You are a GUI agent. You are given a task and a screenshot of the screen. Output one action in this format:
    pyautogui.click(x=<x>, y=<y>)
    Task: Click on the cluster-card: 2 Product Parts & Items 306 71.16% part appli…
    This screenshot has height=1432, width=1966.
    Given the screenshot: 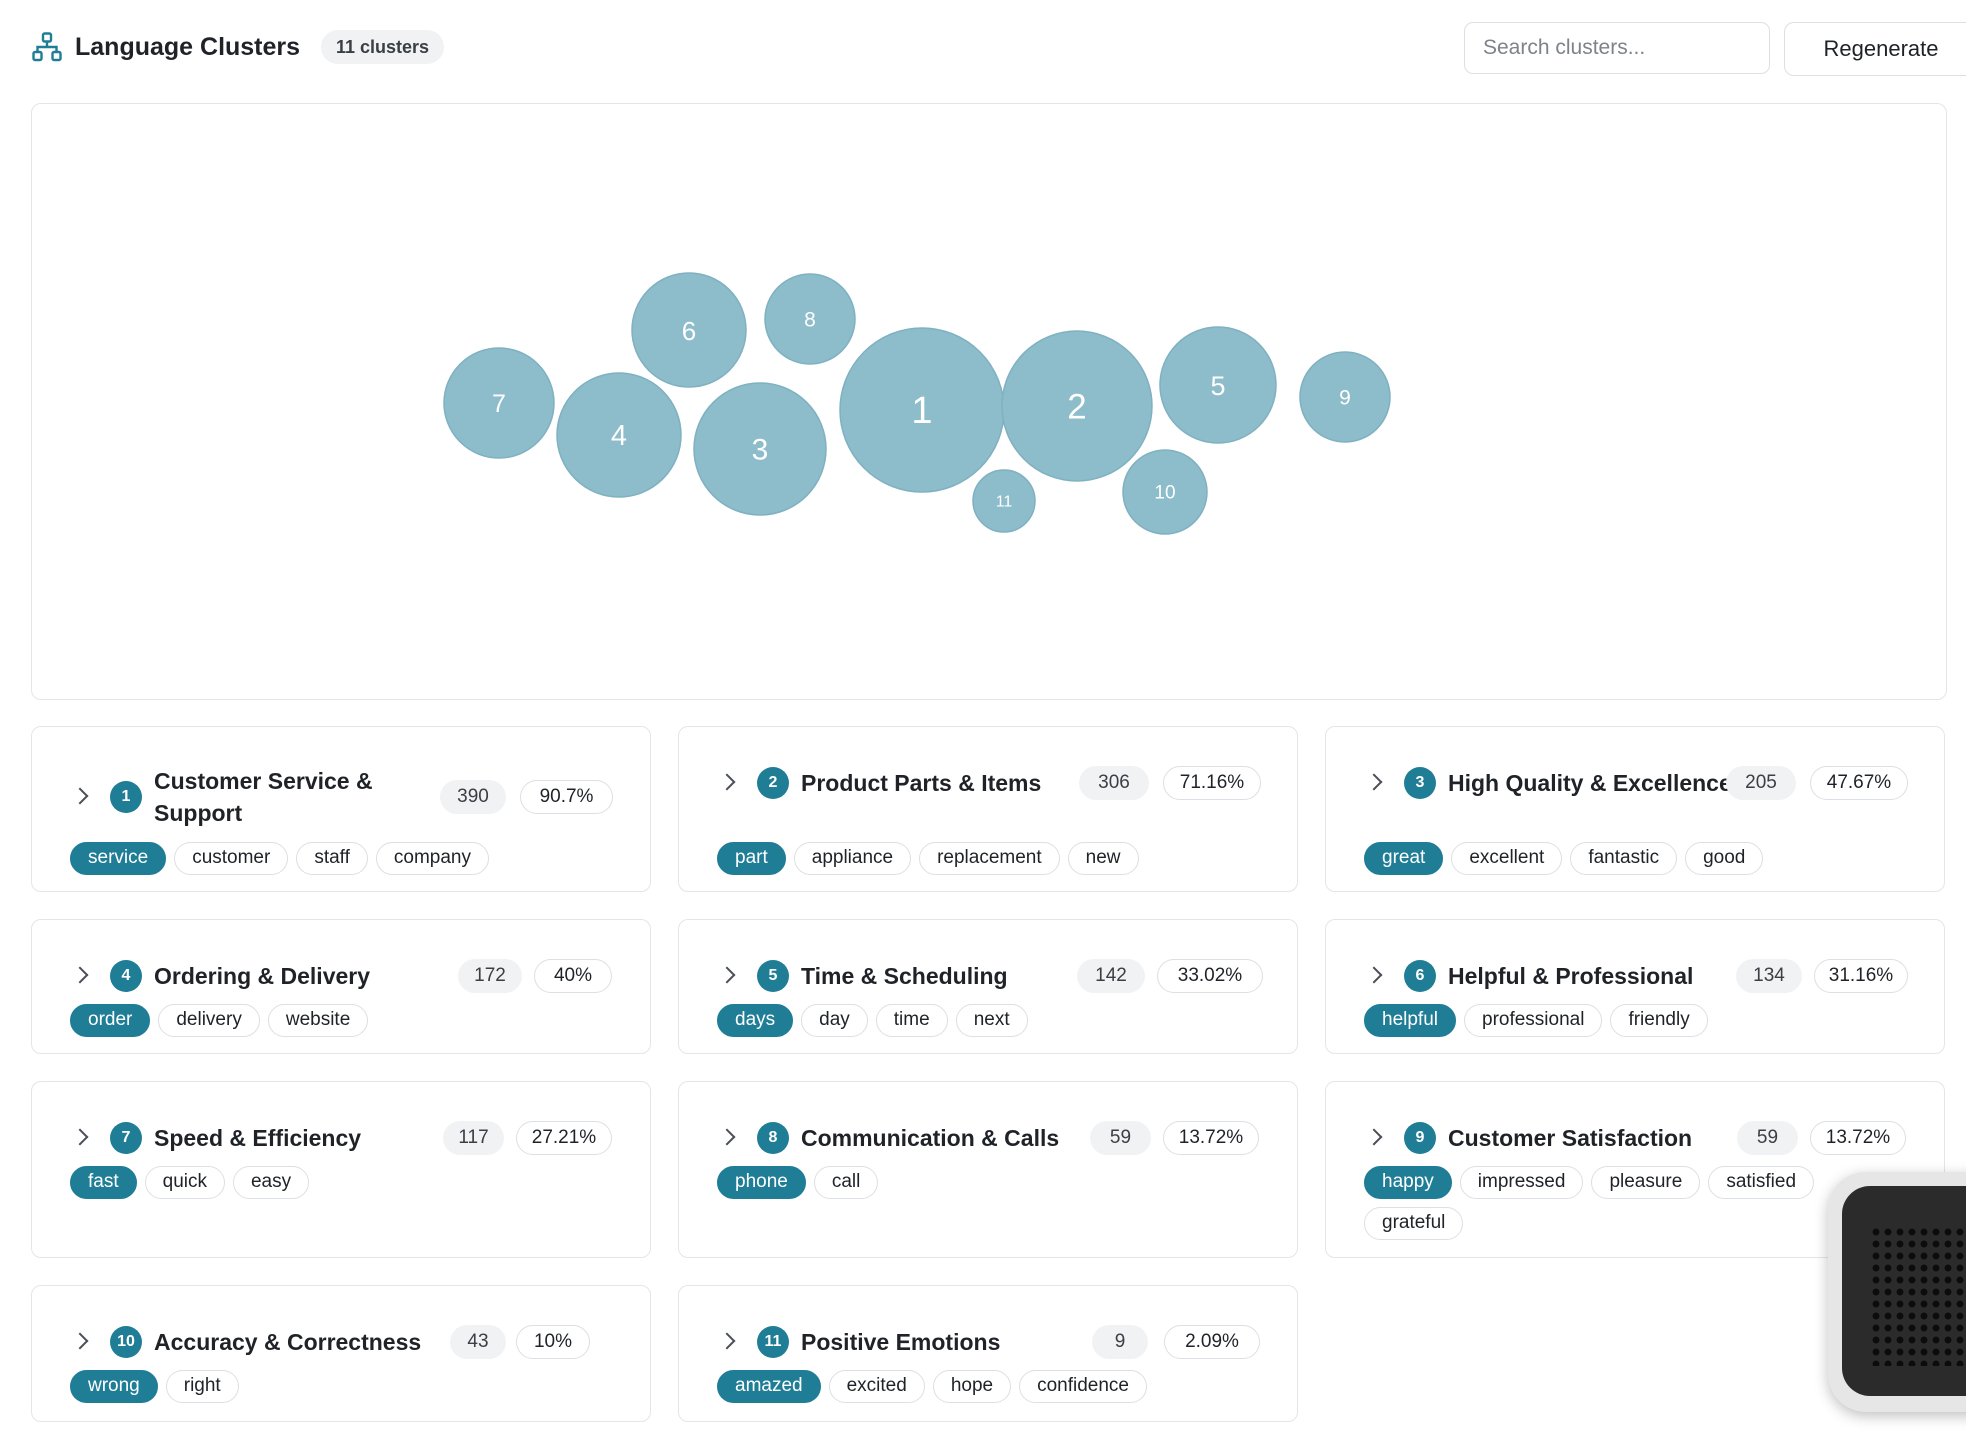 What is the action you would take?
    pyautogui.click(x=988, y=809)
    